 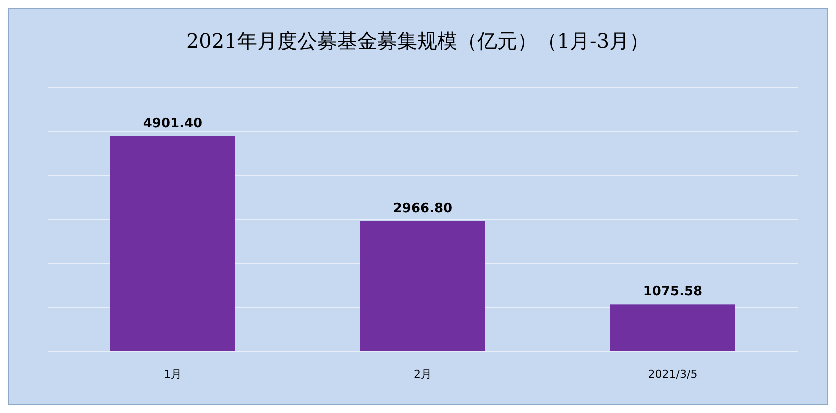 What do you see at coordinates (418, 41) in the screenshot?
I see `chart-title: 2021年月度公募基金募集规模（亿元）（1月-3月）` at bounding box center [418, 41].